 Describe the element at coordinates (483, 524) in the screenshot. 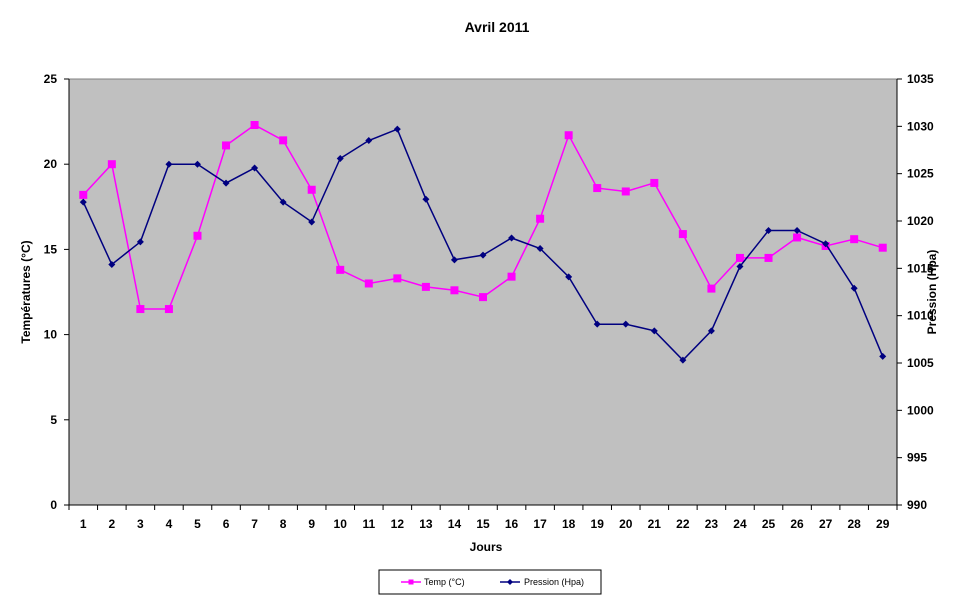

I see `x-tick-label: 15` at that location.